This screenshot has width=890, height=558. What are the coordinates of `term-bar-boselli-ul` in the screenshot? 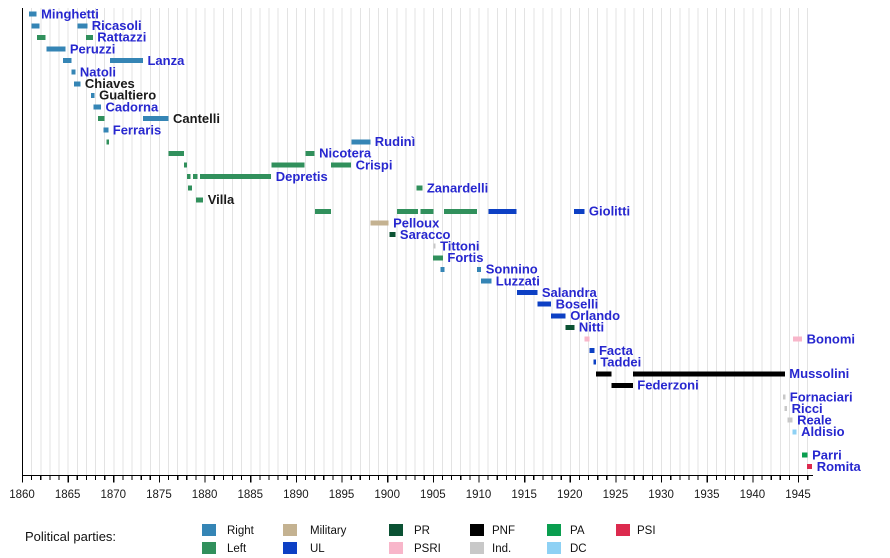 It's located at (544, 304).